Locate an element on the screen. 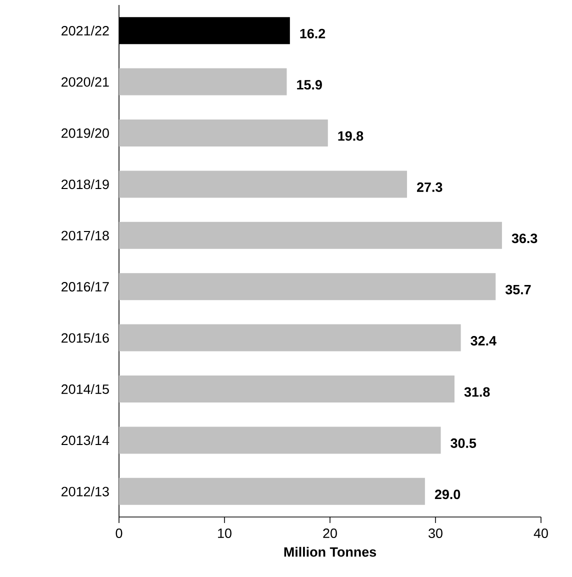 The height and width of the screenshot is (577, 572). data-label: 31.8 is located at coordinates (477, 392).